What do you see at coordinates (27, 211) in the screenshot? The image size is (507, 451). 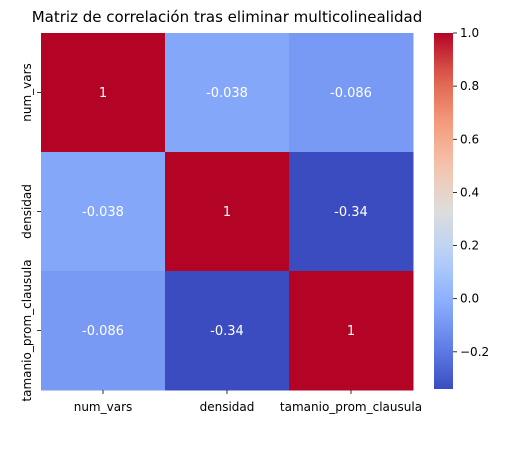 I see `y-tick-label: densidad` at bounding box center [27, 211].